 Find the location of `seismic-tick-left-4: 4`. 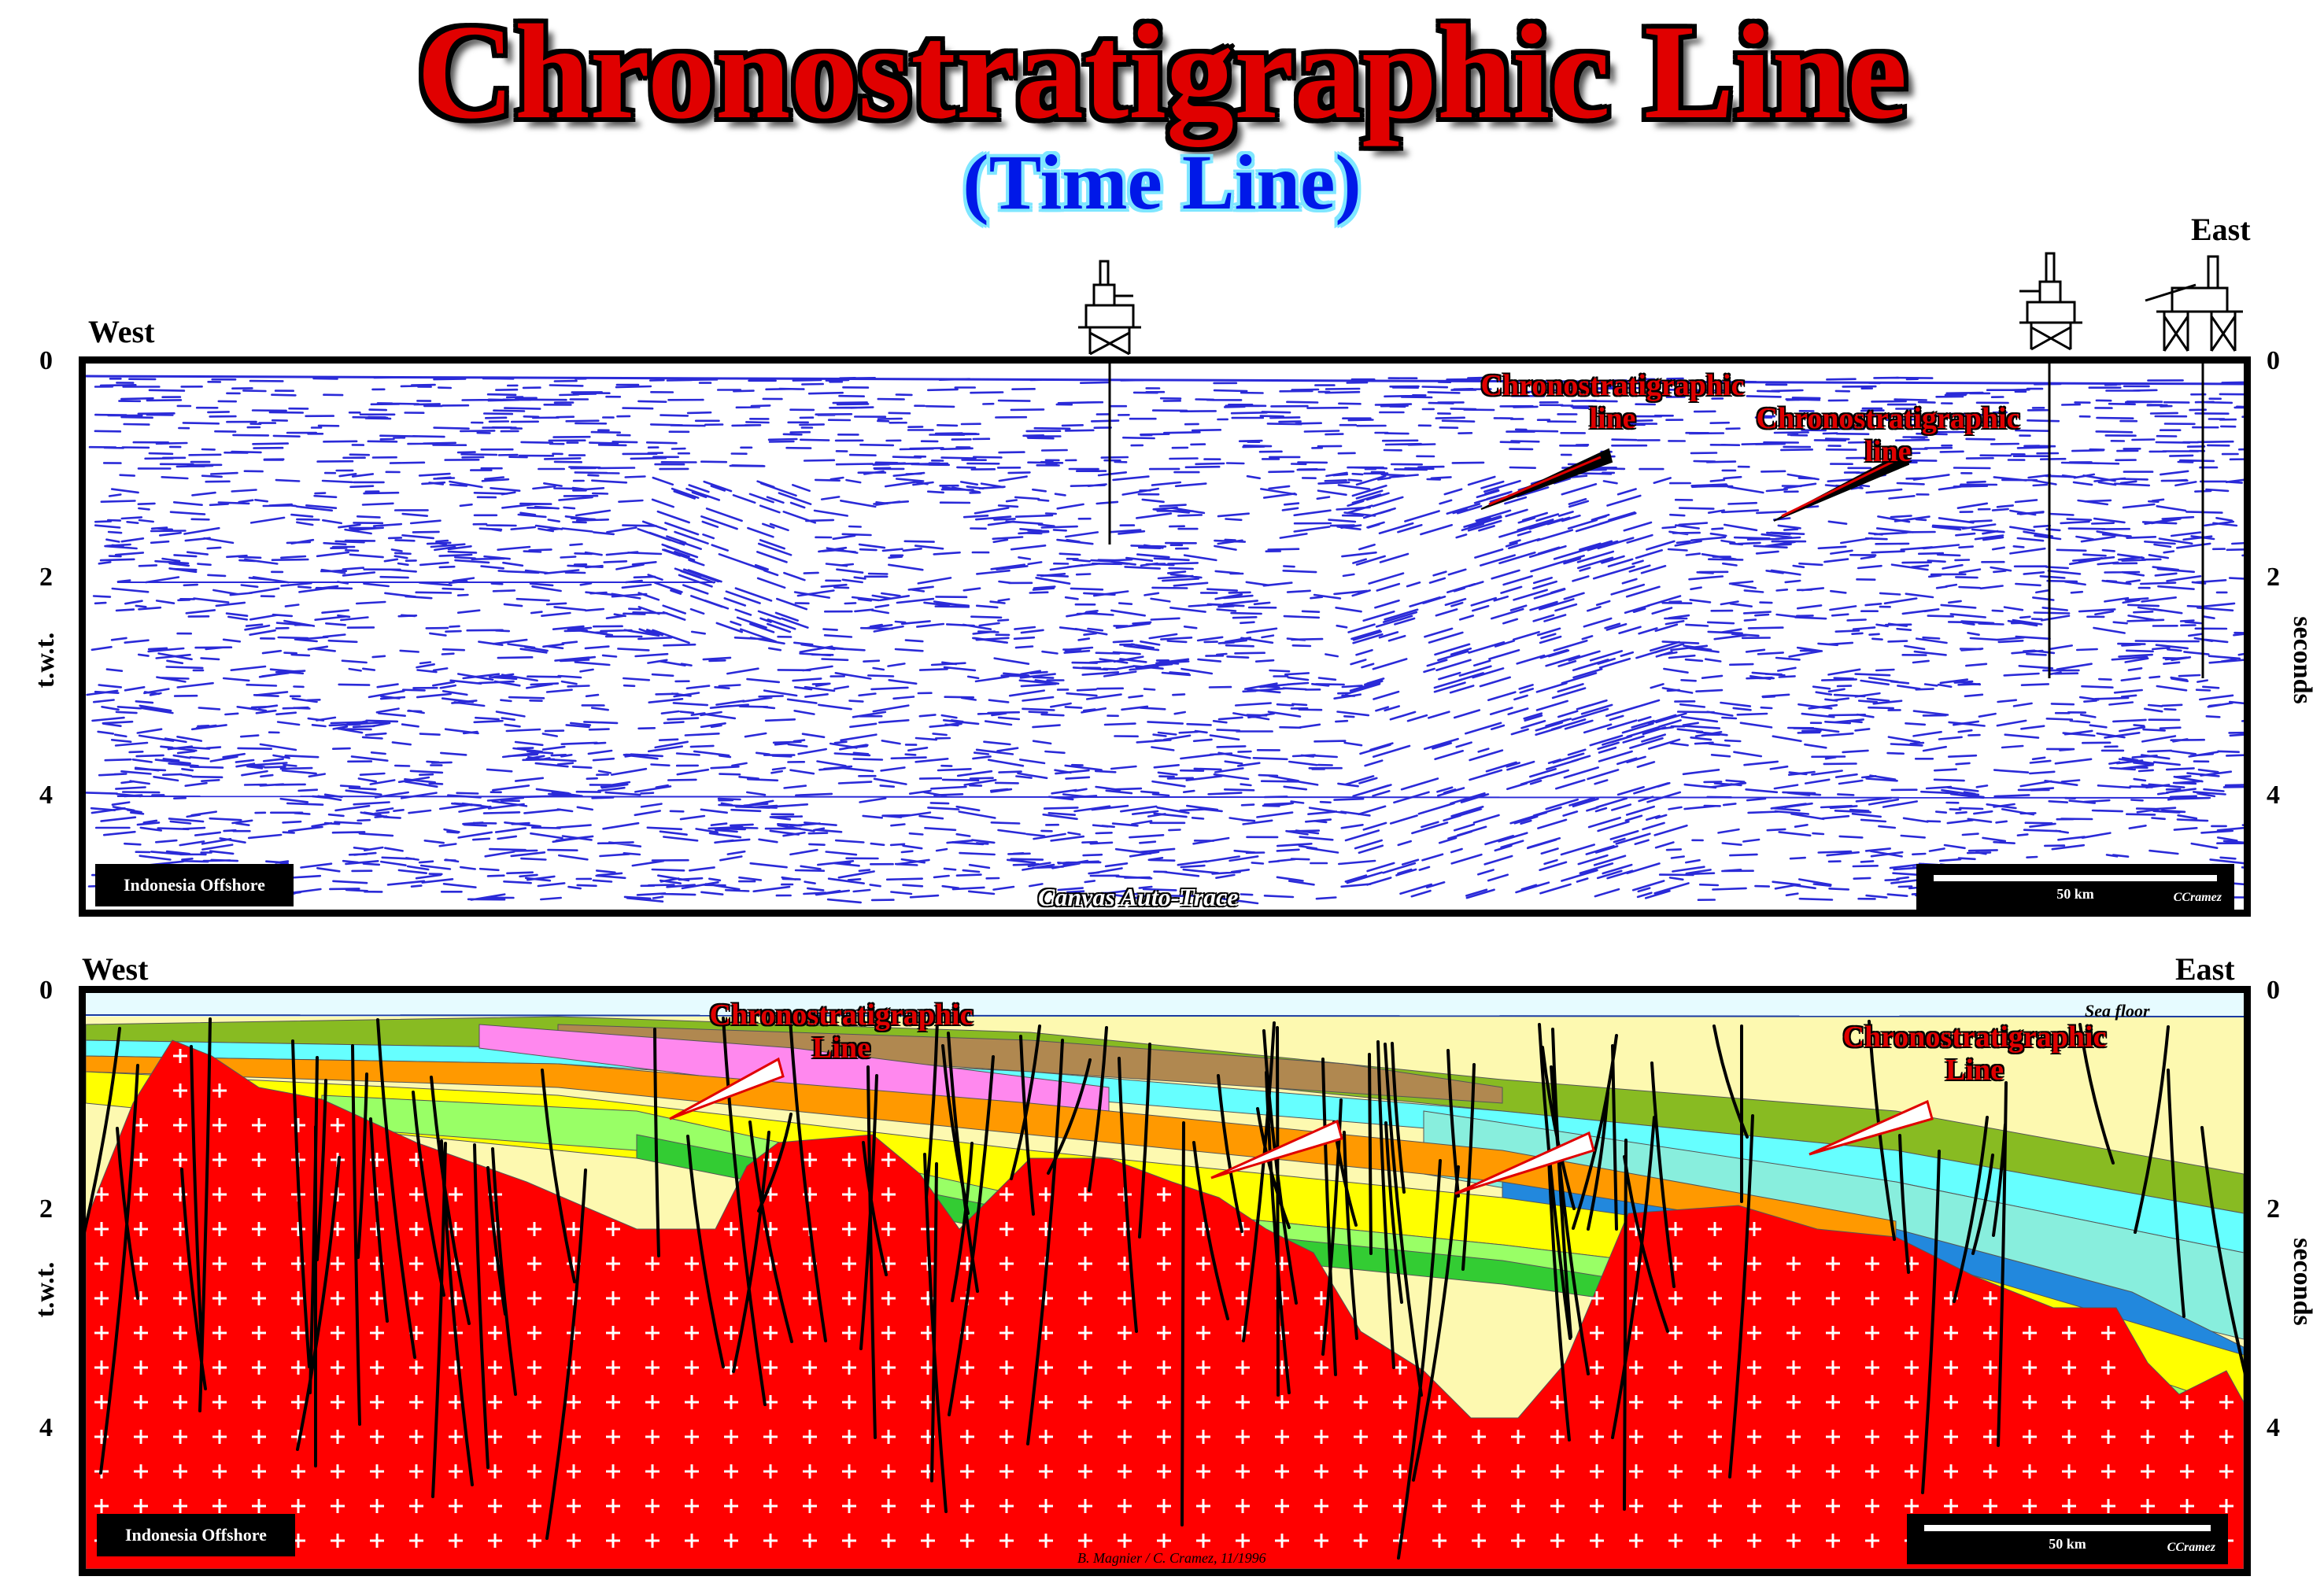

seismic-tick-left-4: 4 is located at coordinates (46, 795).